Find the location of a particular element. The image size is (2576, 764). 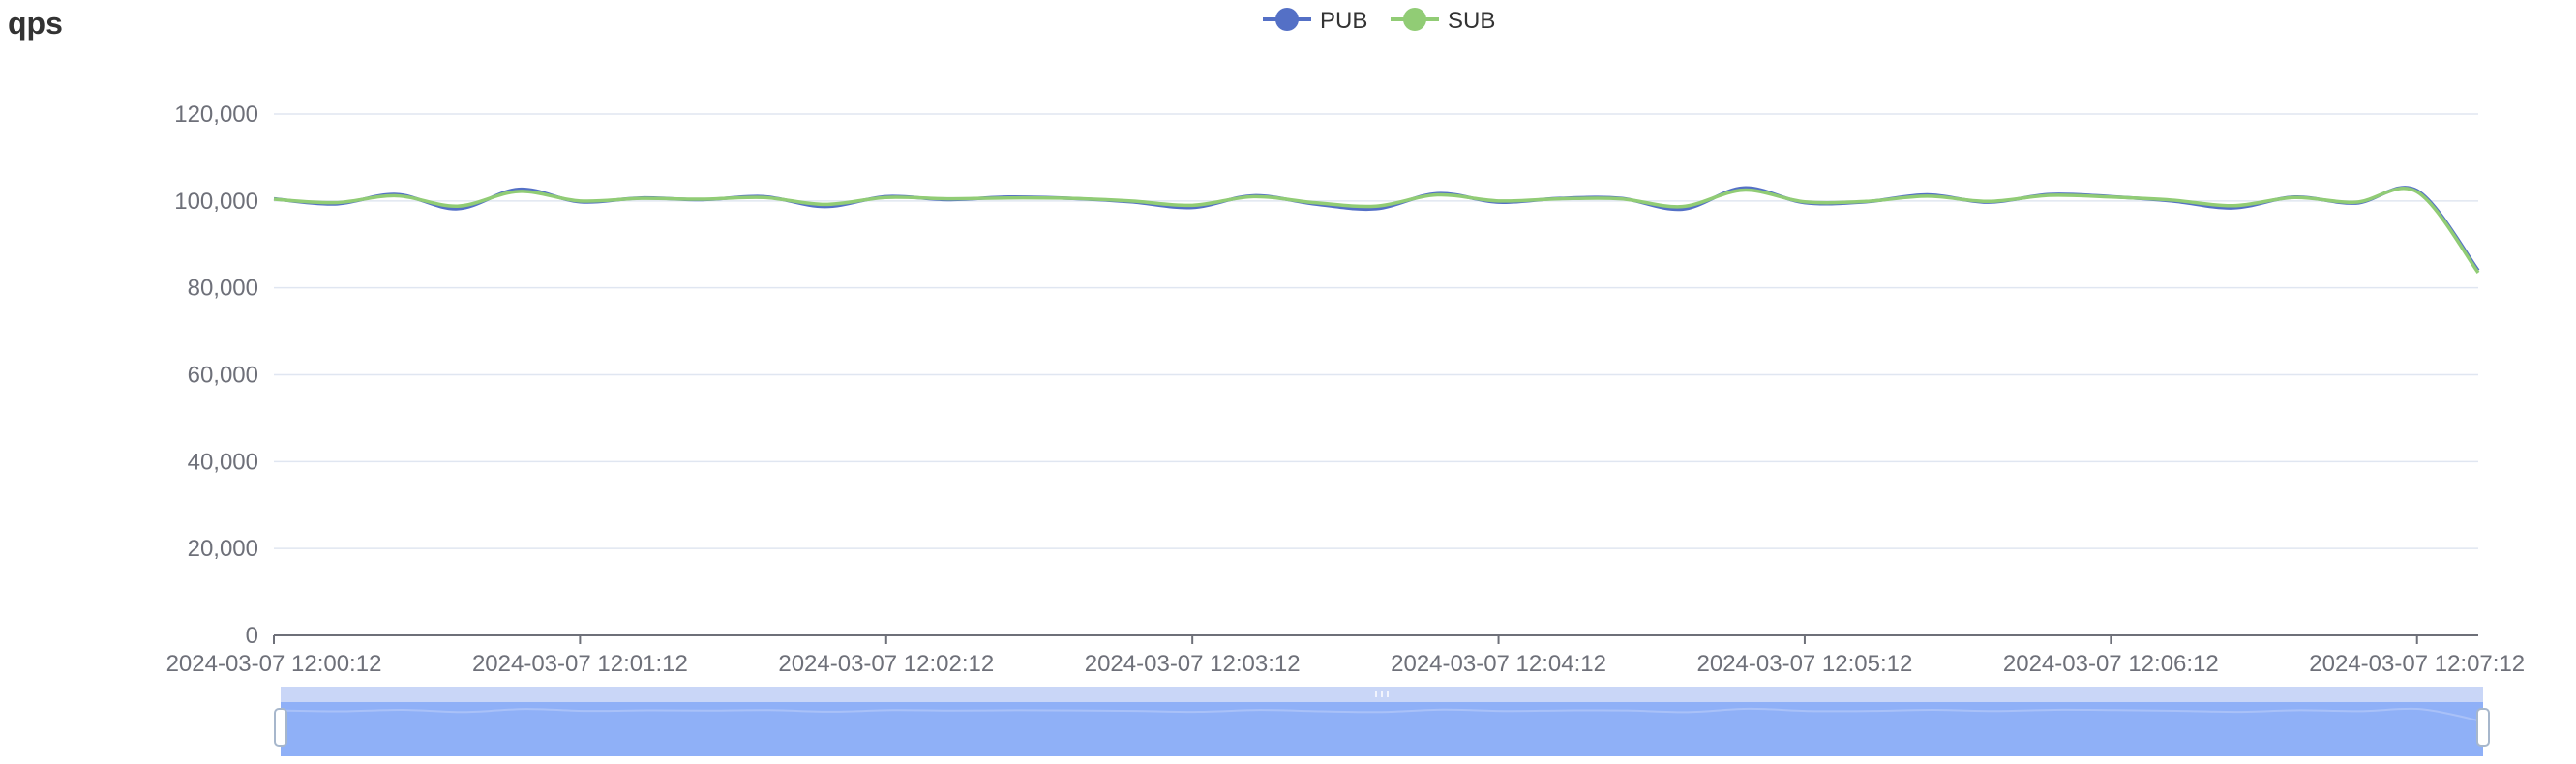

x-tick-label: 2024-03-07 12:03:12 is located at coordinates (1193, 664).